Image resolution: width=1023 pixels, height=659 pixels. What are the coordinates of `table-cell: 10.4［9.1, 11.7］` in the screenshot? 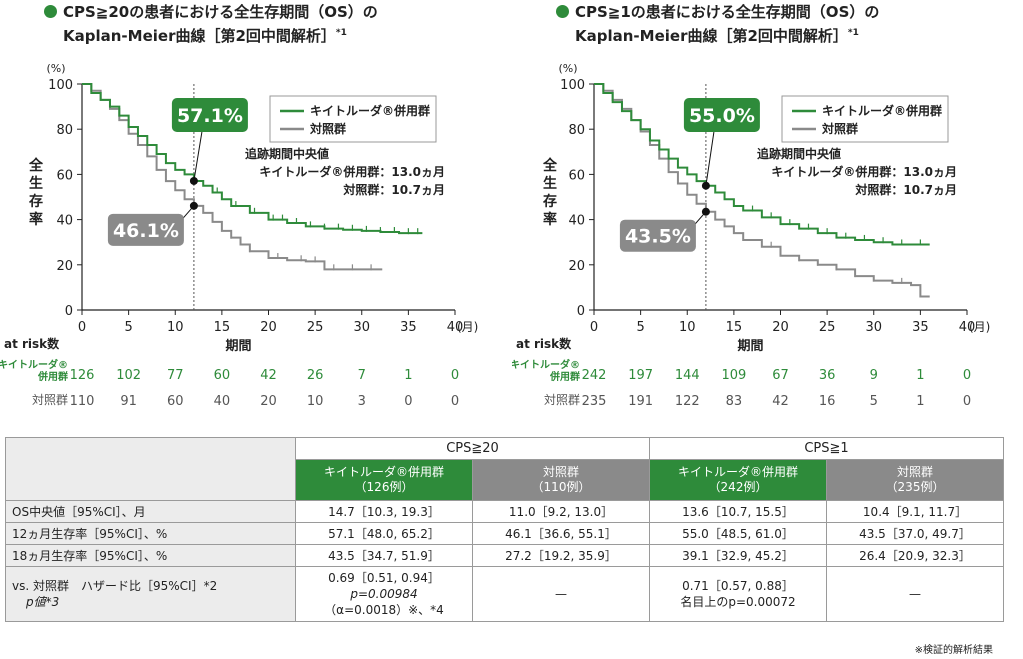 It's located at (915, 511).